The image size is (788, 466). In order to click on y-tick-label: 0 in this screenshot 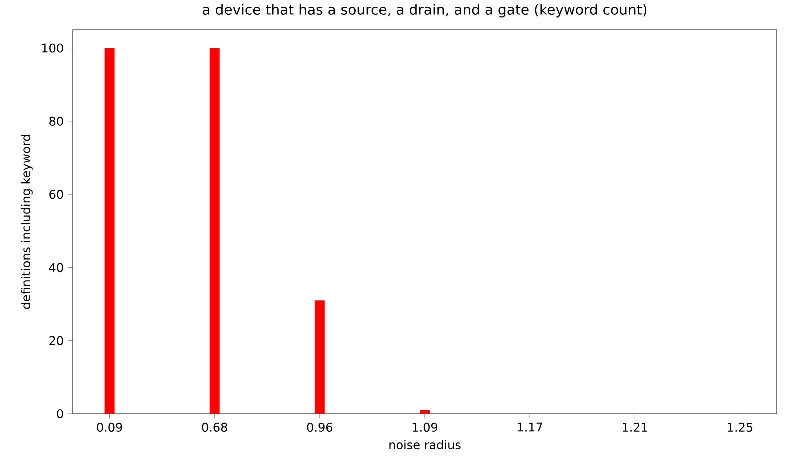, I will do `click(60, 414)`.